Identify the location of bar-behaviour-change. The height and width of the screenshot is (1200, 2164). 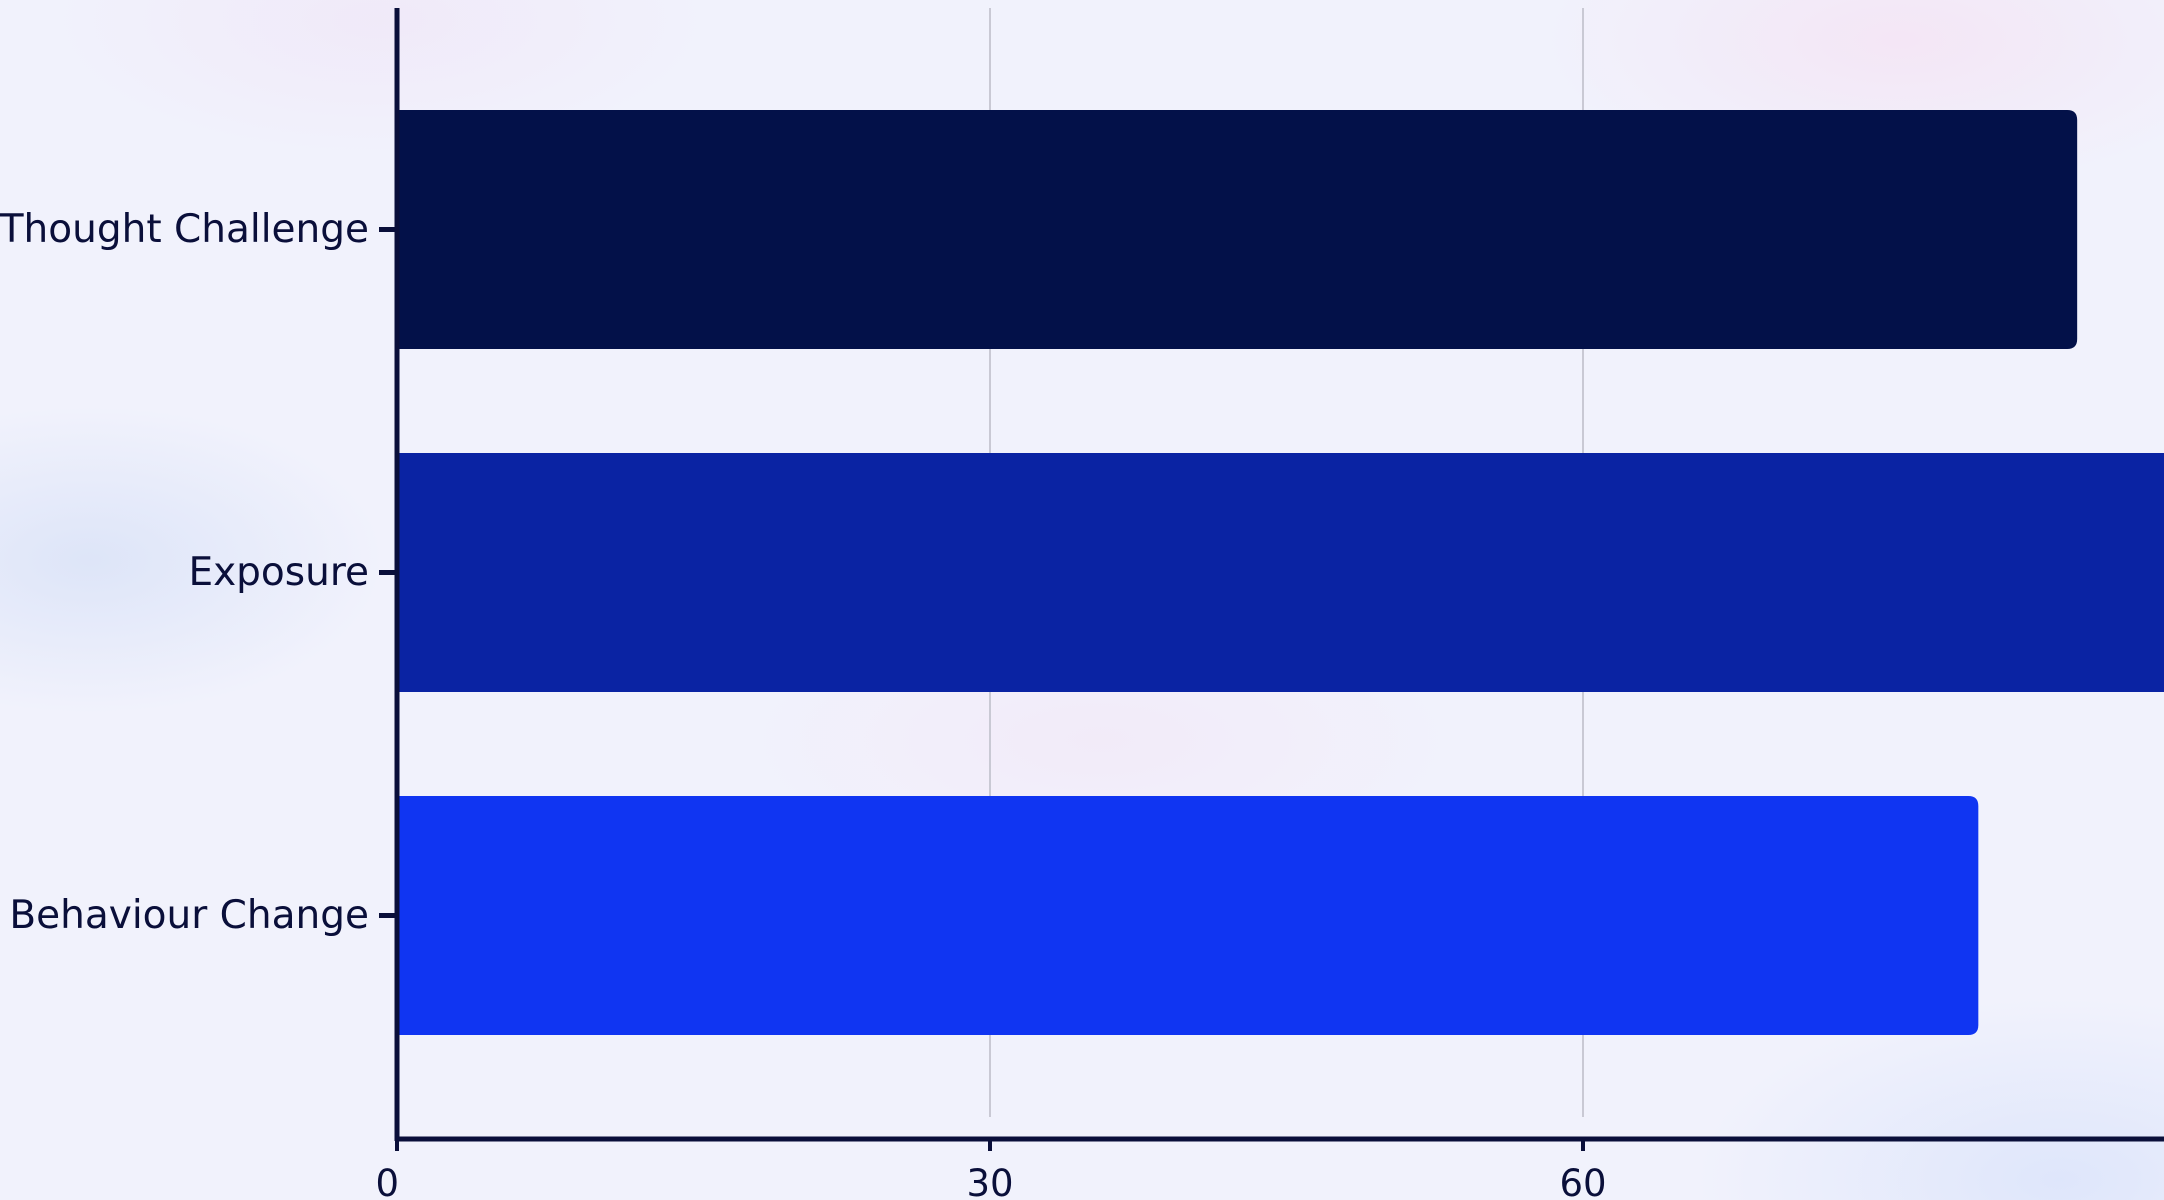
(1188, 915).